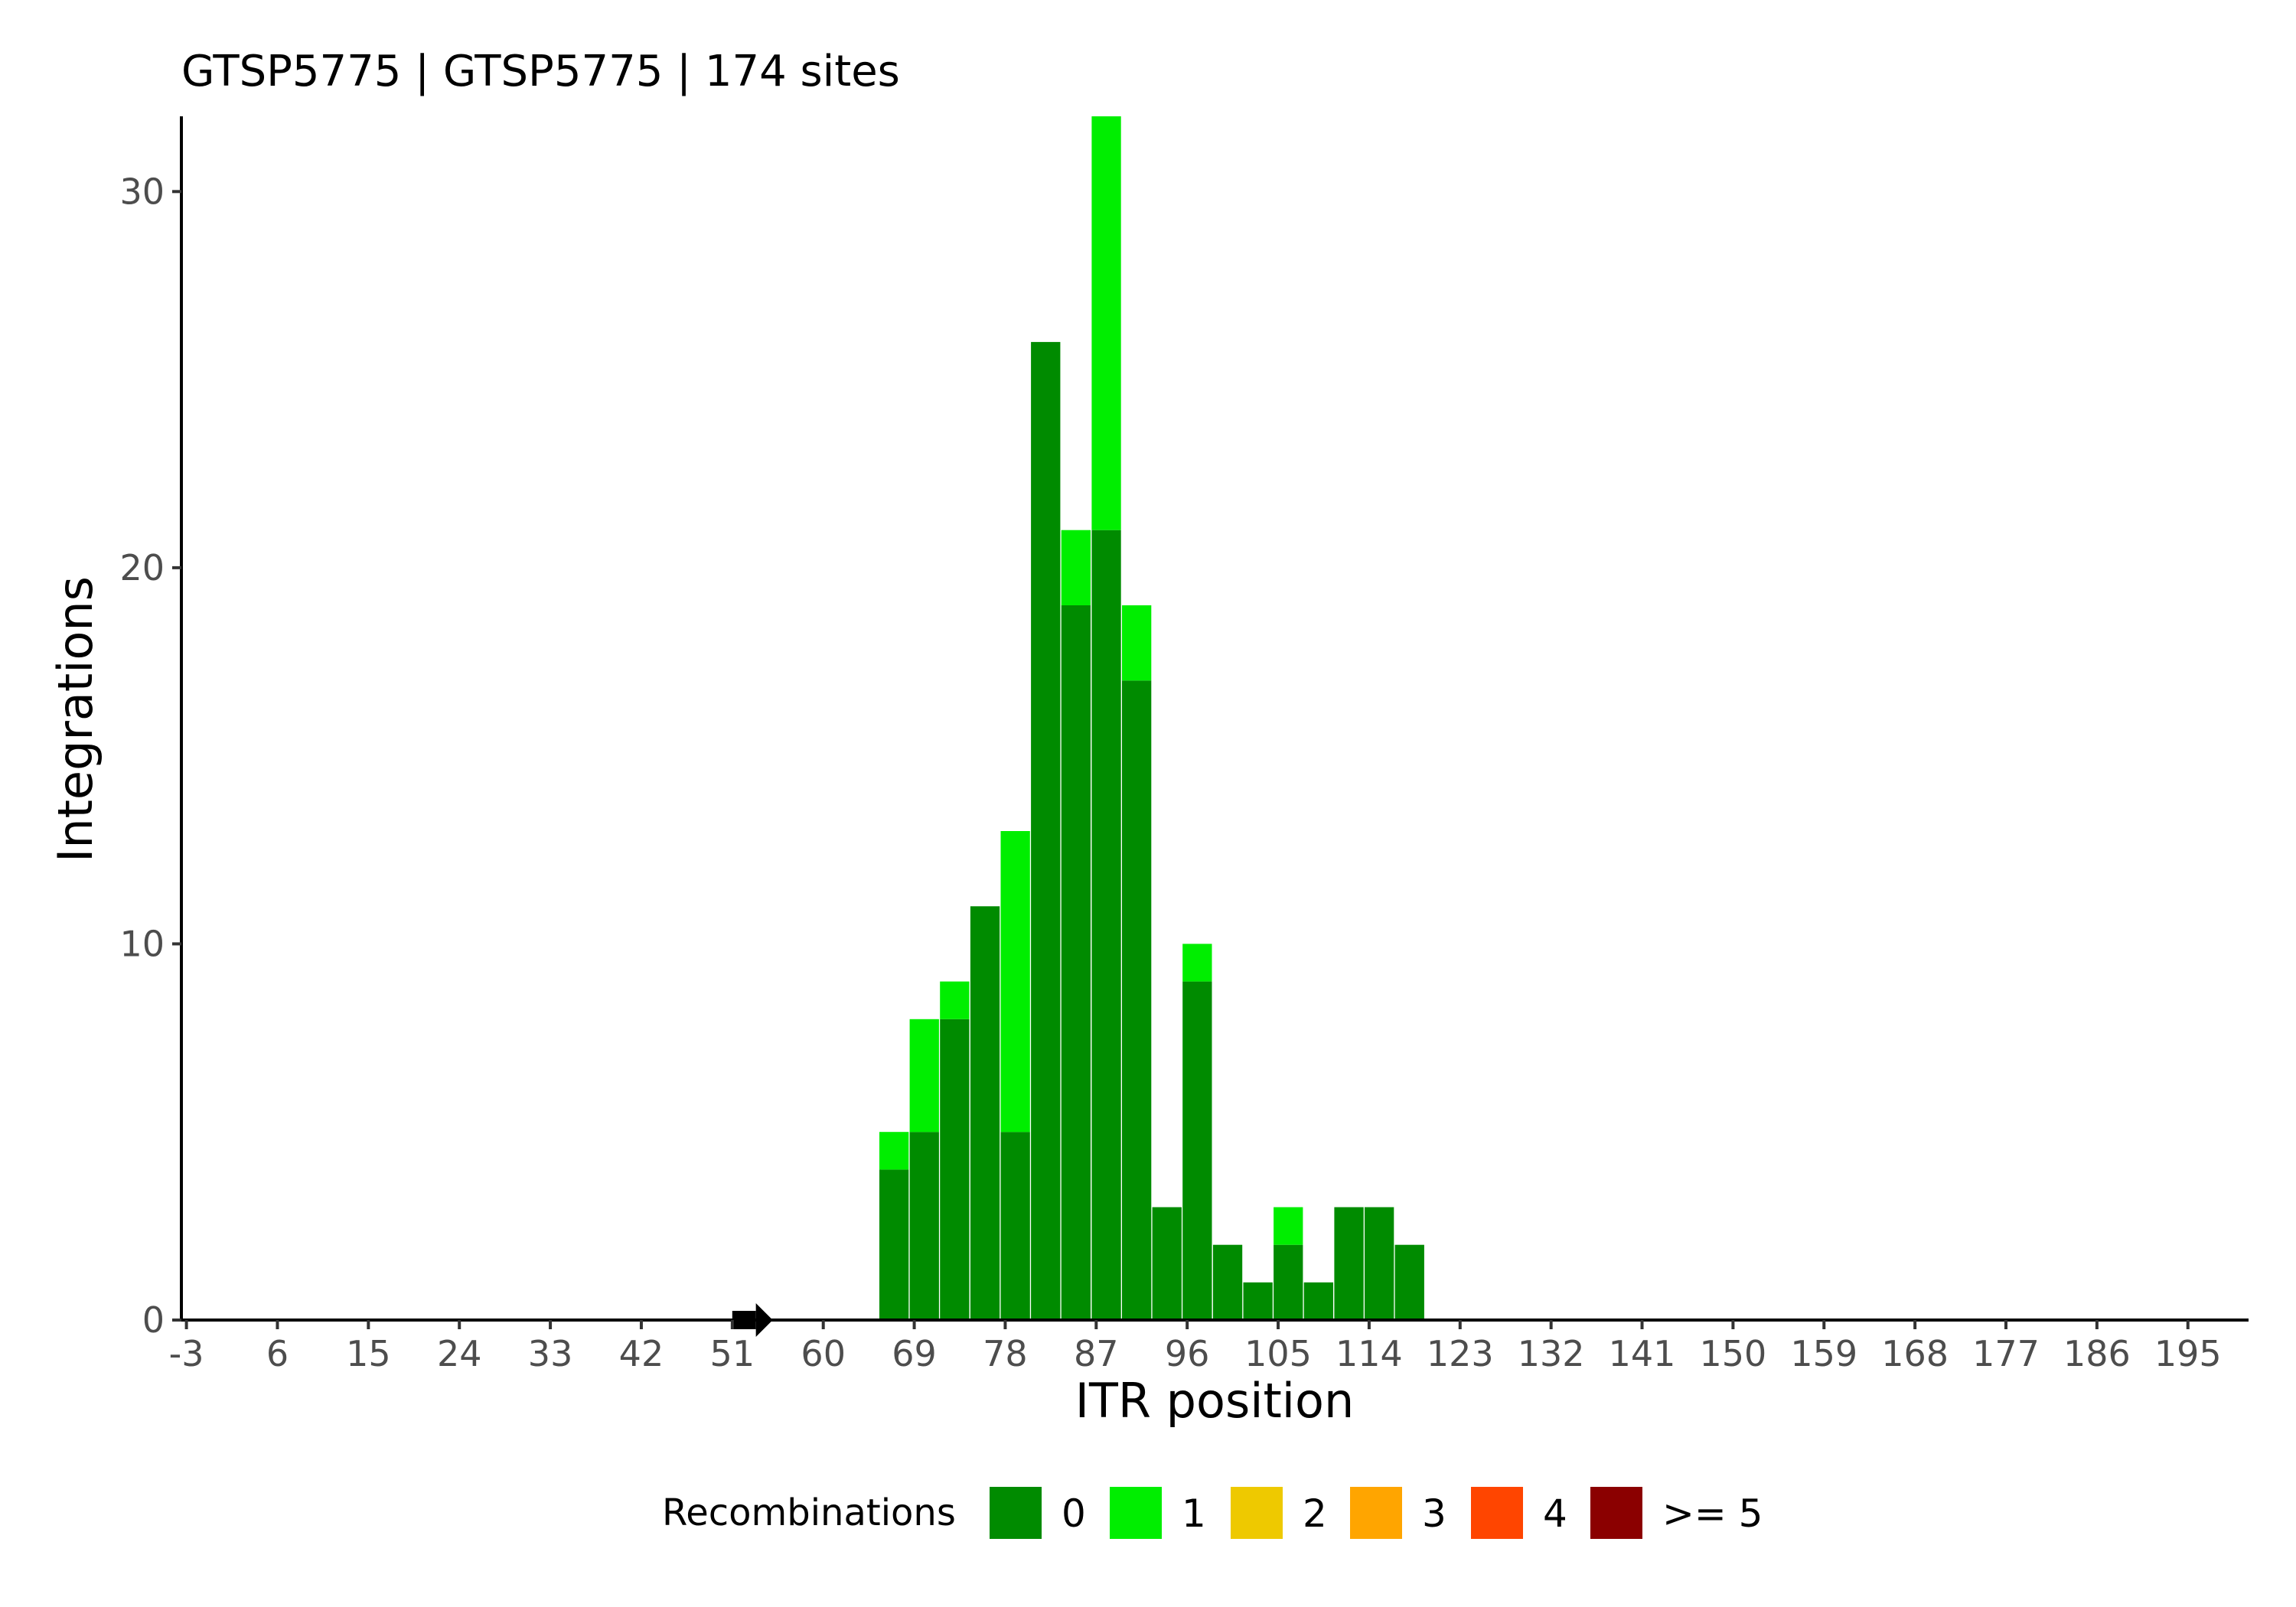 This screenshot has height=1607, width=2296. I want to click on chart-title: GTSP5775 | GTSP5775 | 174 sites, so click(540, 71).